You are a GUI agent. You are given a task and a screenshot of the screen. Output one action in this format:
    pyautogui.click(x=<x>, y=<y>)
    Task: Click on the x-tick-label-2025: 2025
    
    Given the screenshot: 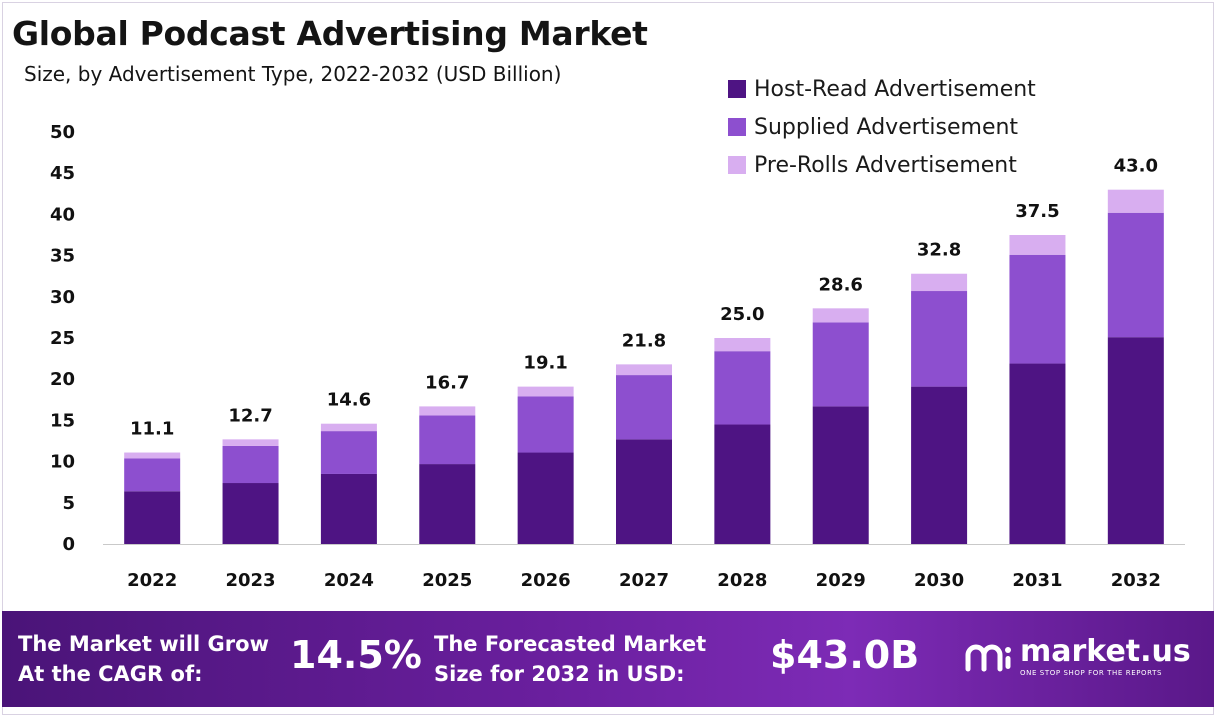 What is the action you would take?
    pyautogui.click(x=447, y=580)
    